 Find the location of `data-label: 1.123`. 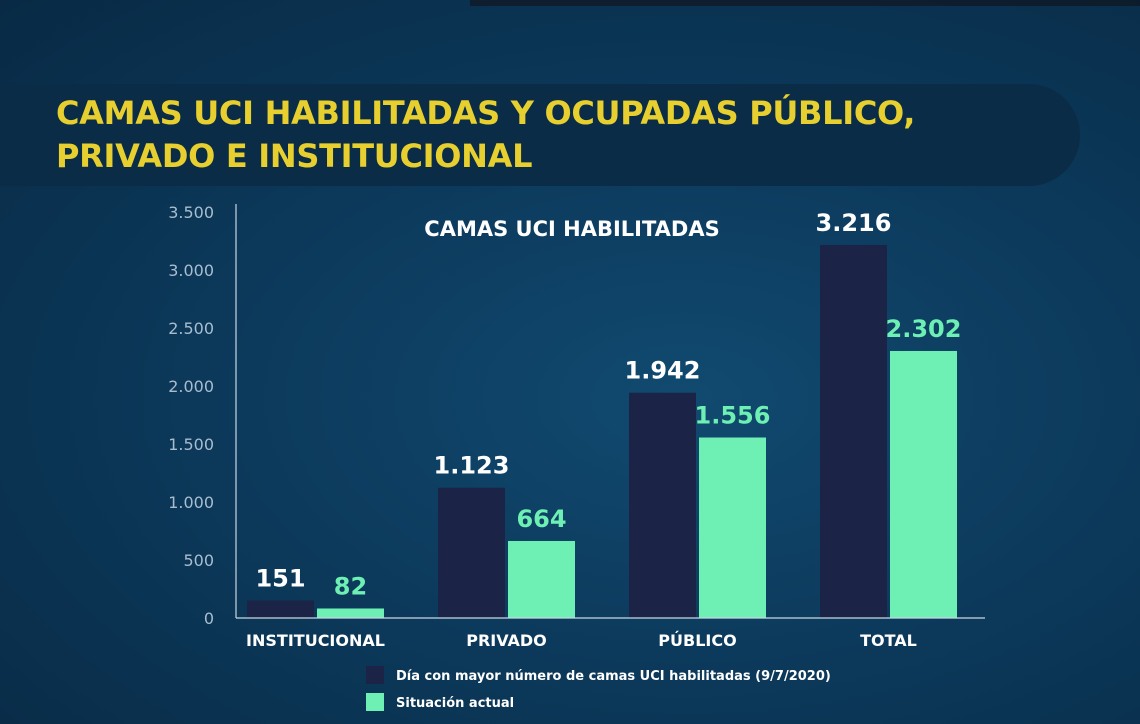

data-label: 1.123 is located at coordinates (472, 466).